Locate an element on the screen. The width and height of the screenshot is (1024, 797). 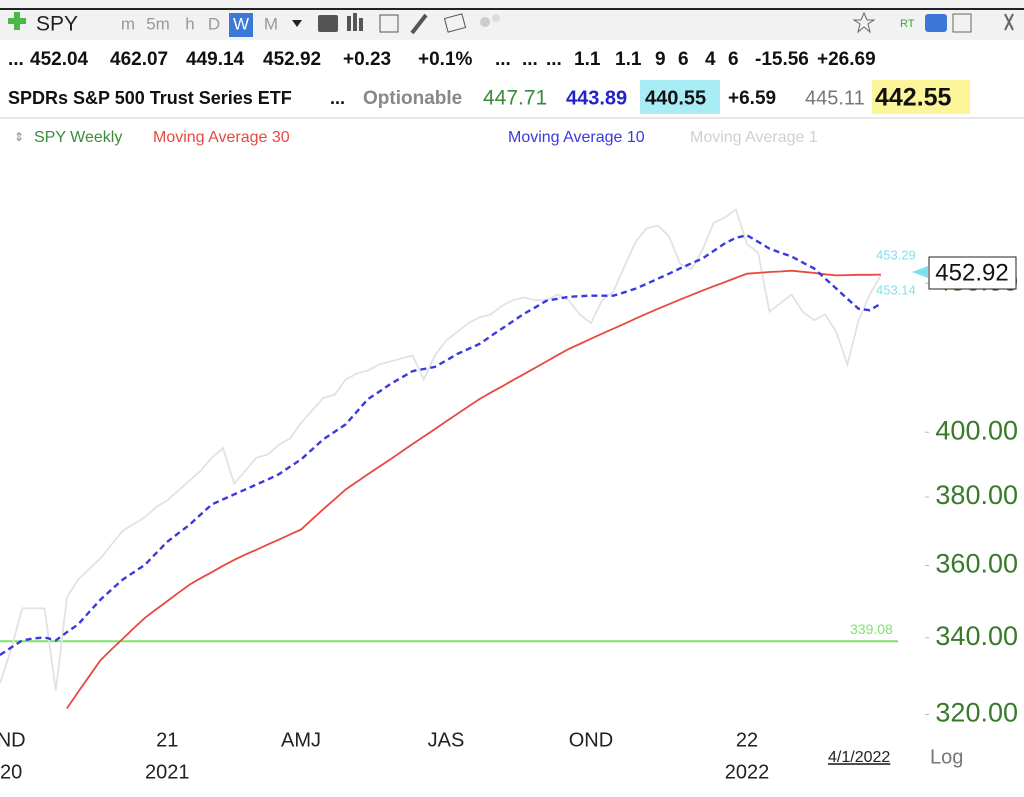
quote-field: 442.55 is located at coordinates (913, 98).